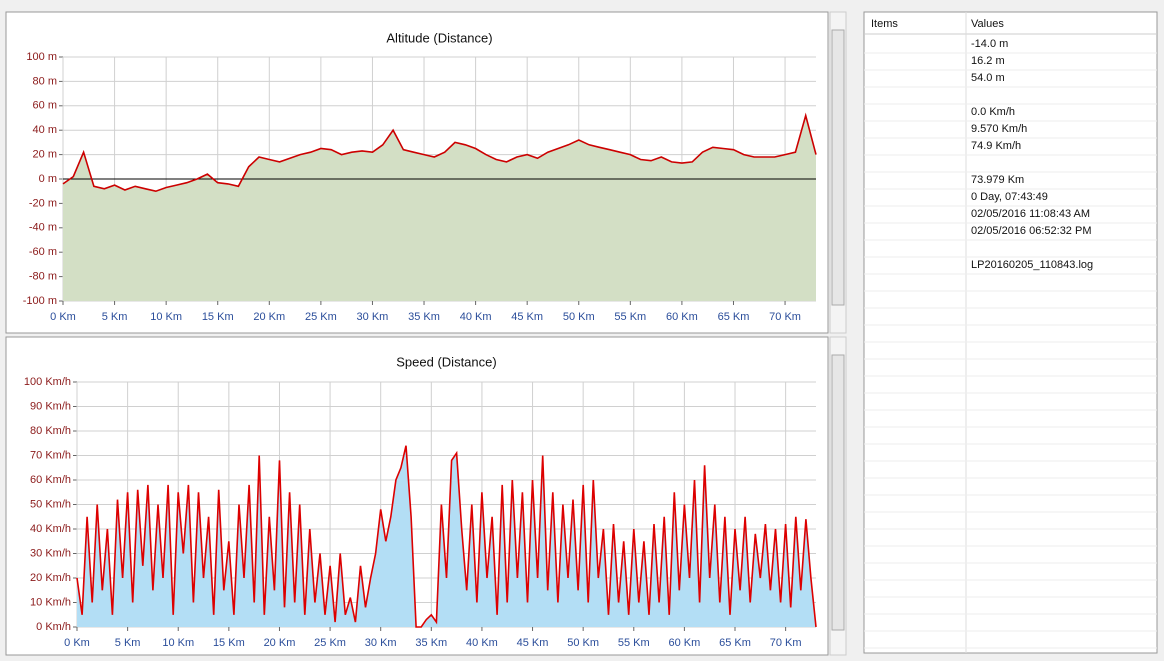 The image size is (1164, 661). What do you see at coordinates (988, 61) in the screenshot?
I see `value-cell: 16.2 m` at bounding box center [988, 61].